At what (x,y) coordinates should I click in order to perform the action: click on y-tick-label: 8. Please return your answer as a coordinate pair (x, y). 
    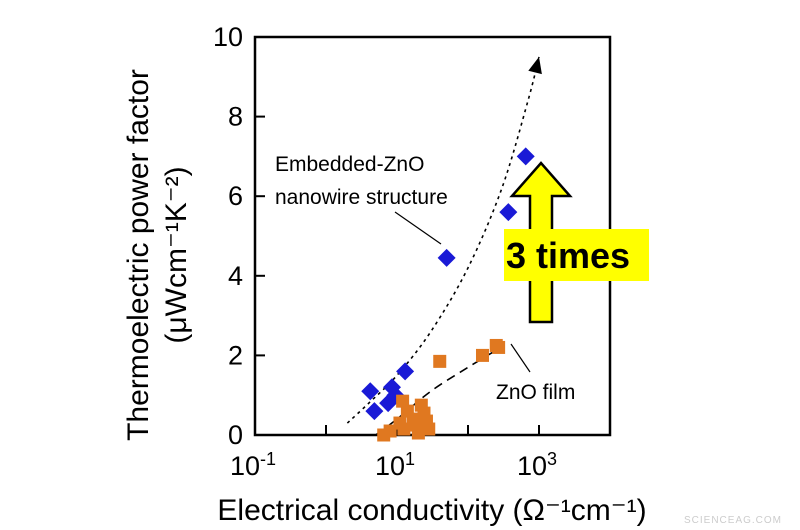
    Looking at the image, I should click on (235, 117).